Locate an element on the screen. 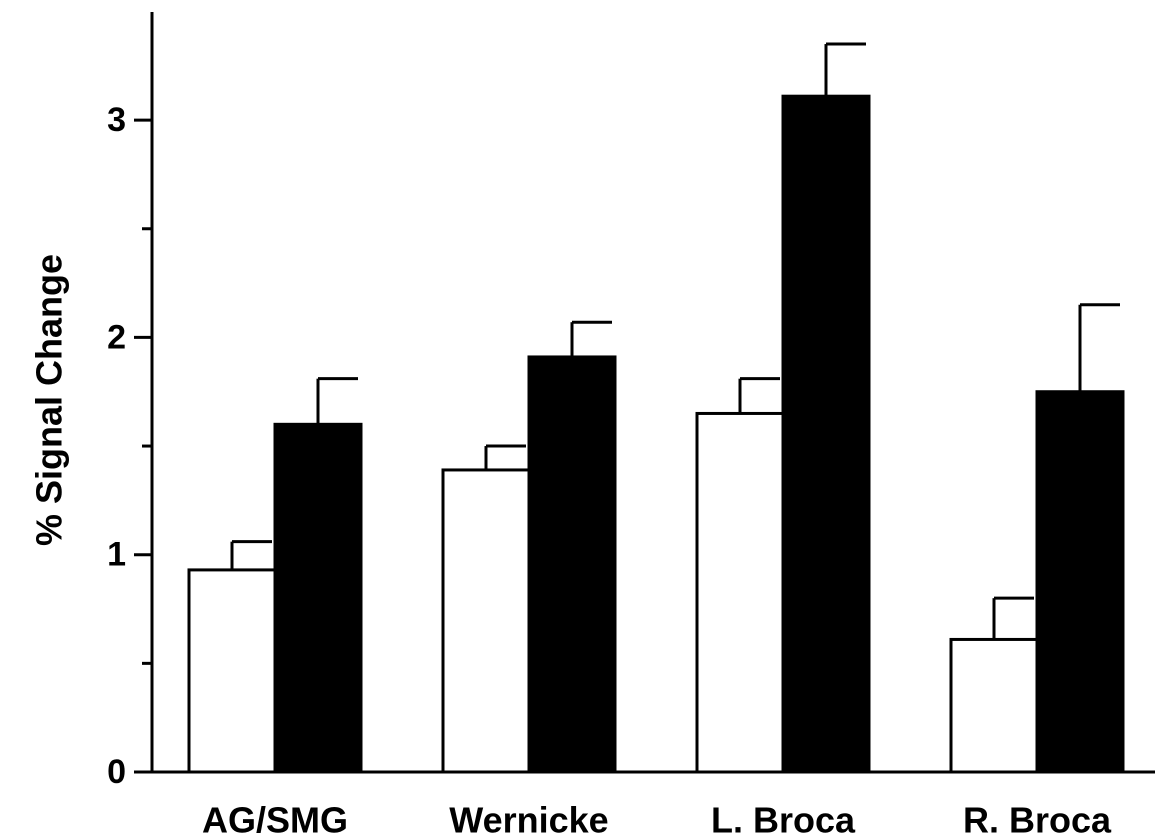  x-tick-label: R. Broca is located at coordinates (1037, 820).